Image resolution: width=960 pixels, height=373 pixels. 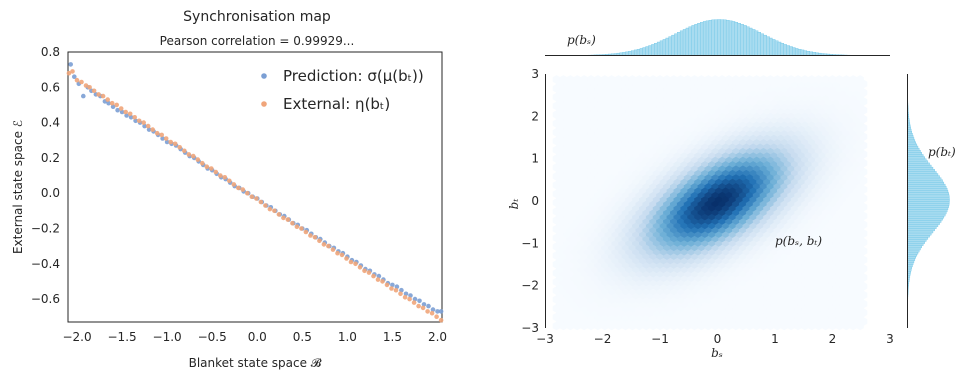 I want to click on x-tick-label-joint: 3, so click(x=890, y=339).